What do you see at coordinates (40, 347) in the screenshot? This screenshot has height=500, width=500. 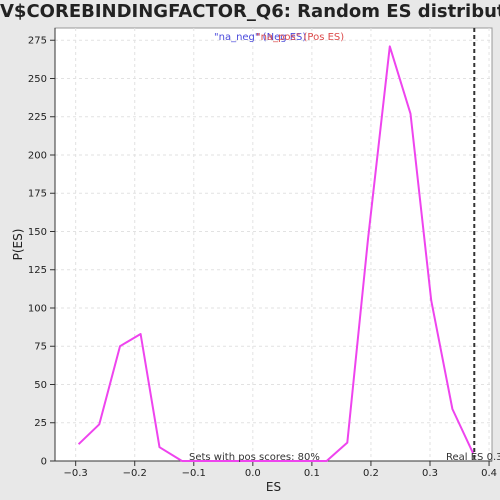 I see `y-tick-label: 75` at bounding box center [40, 347].